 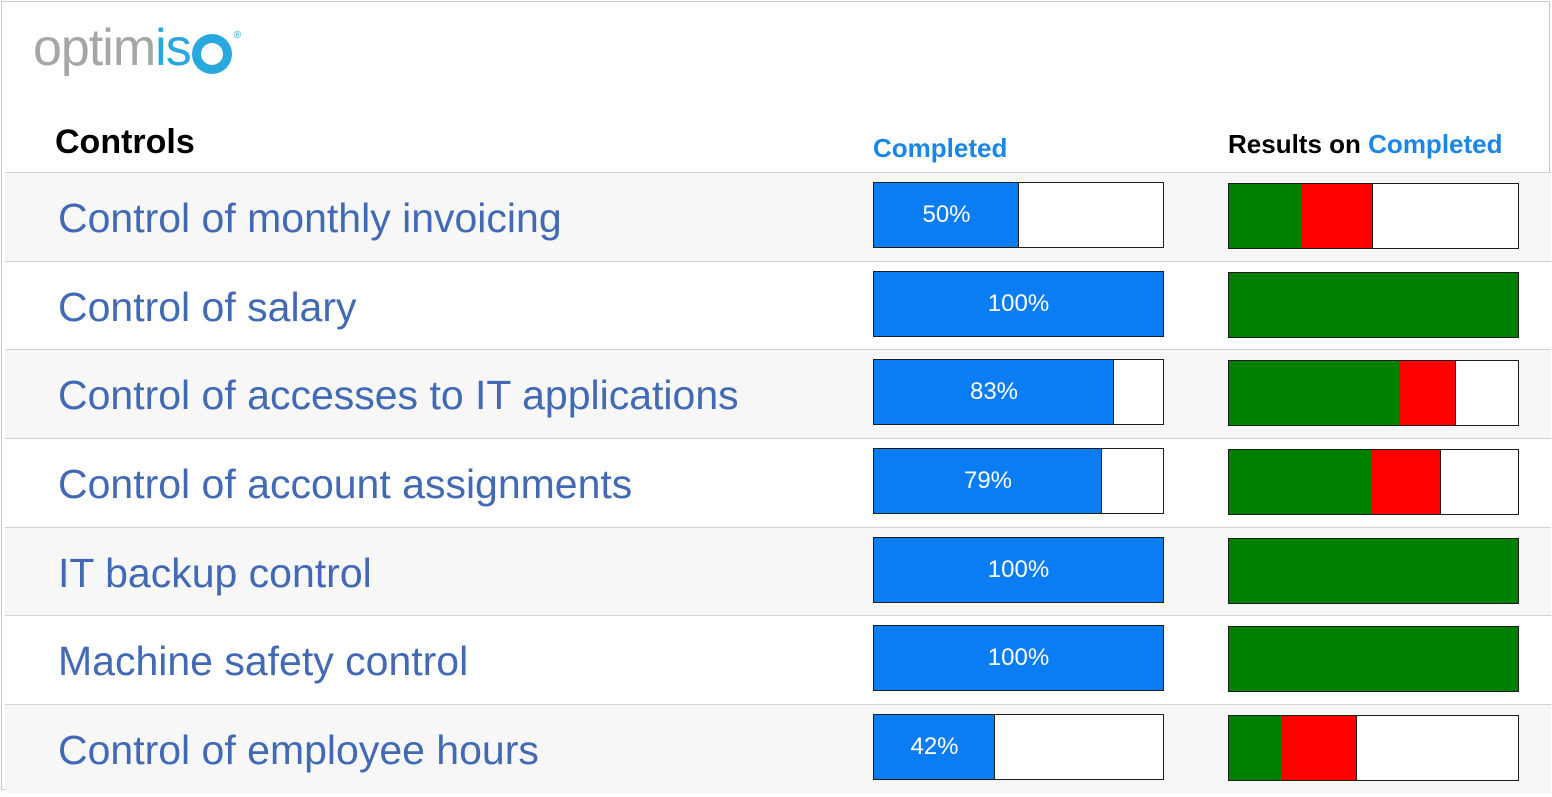 I want to click on controls-column-header: Controls, so click(x=125, y=142).